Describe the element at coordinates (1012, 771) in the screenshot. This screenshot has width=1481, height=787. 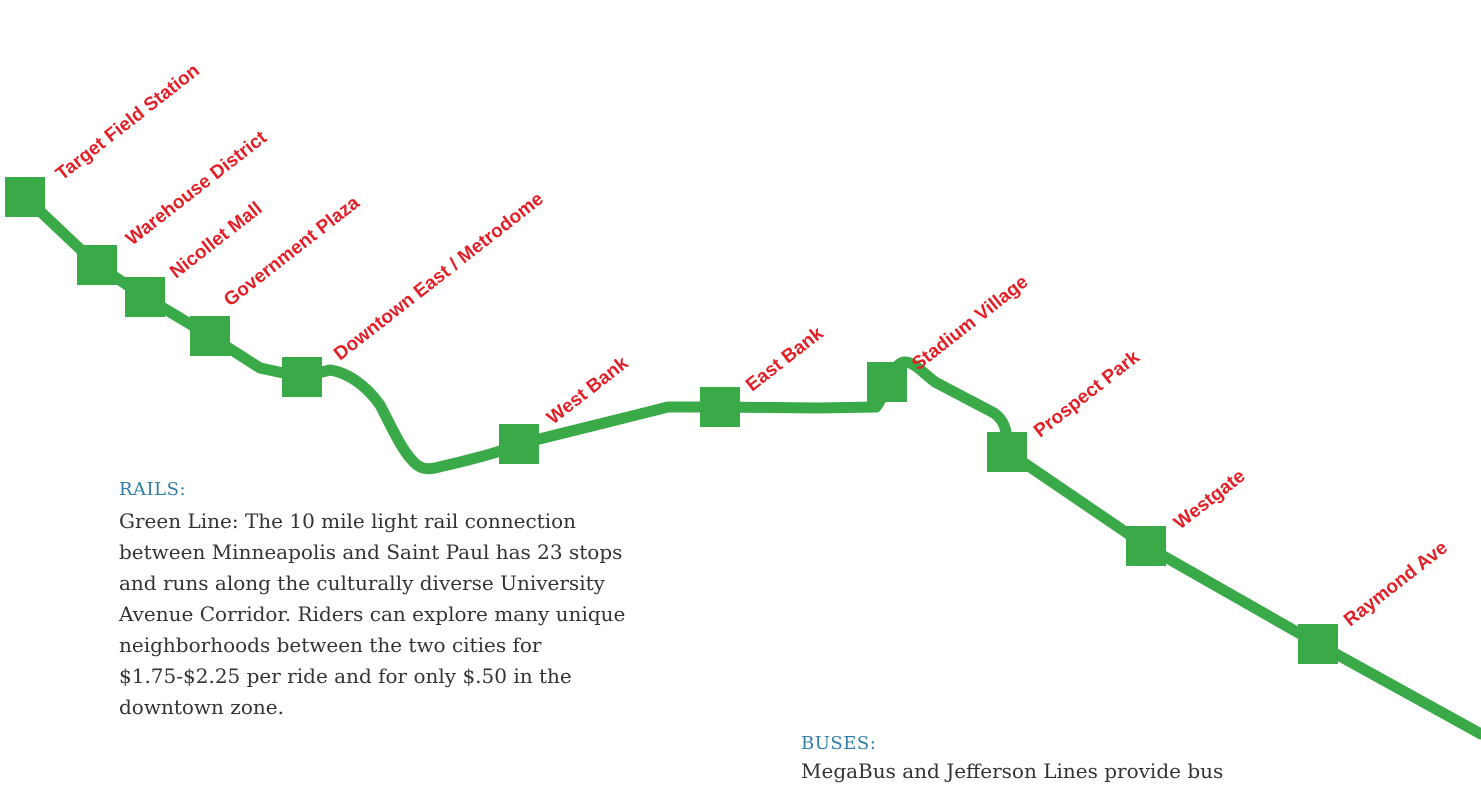
I see `buses-description: MegaBus and Jefferson Lines provide bus` at that location.